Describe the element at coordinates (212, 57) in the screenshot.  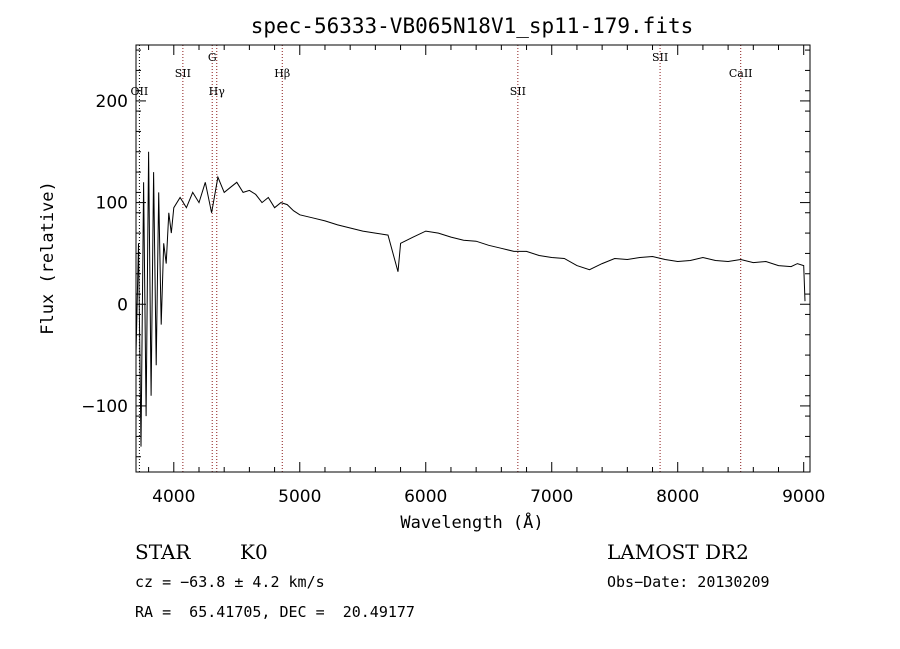
I see `spectral-line-label-2: G` at that location.